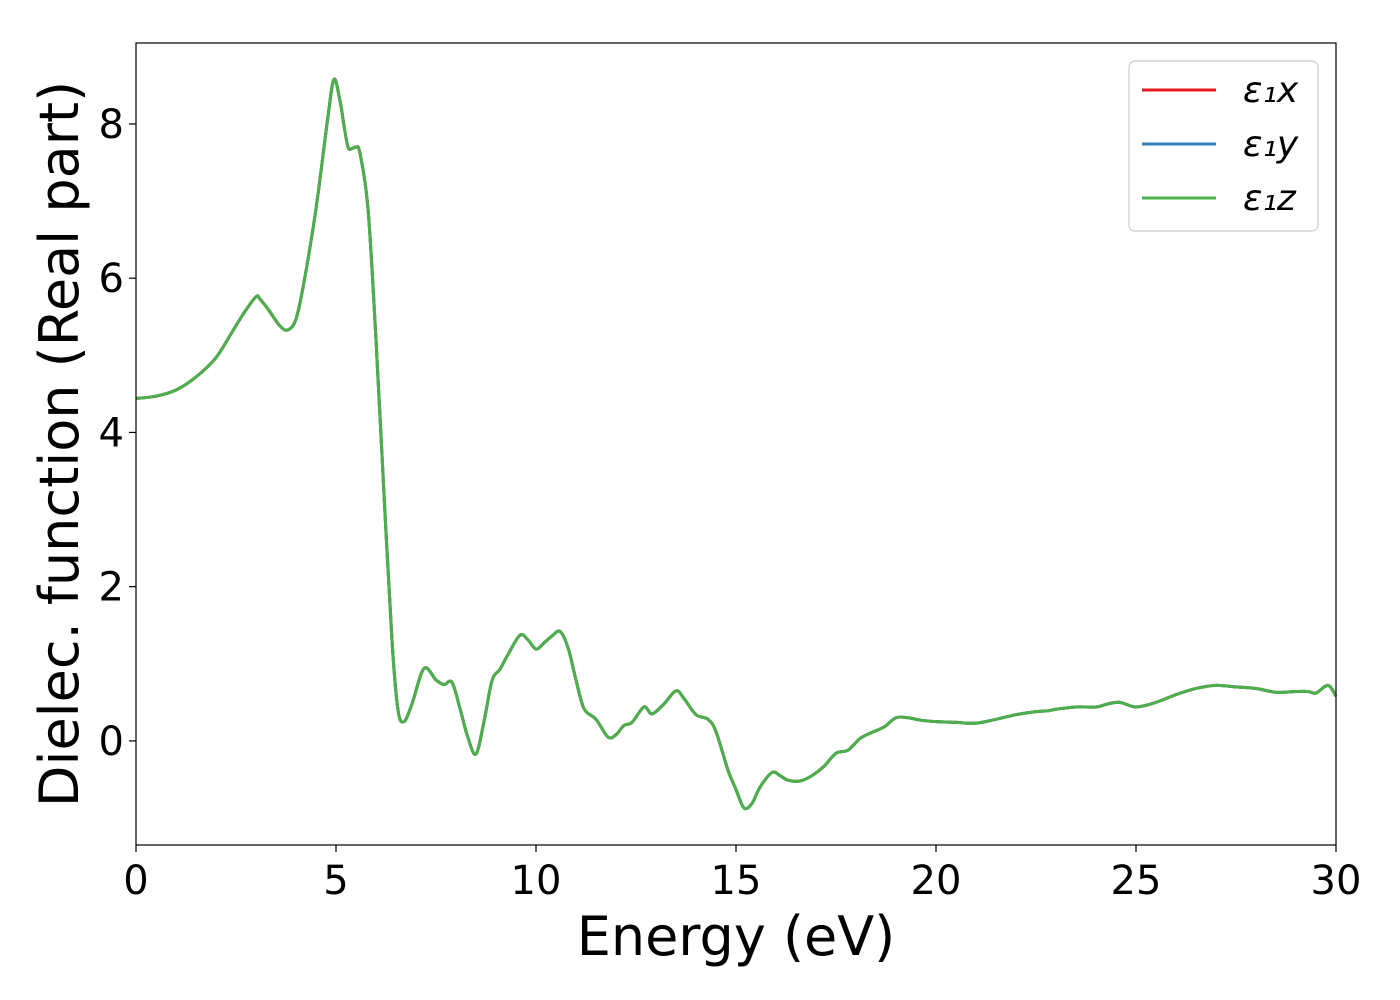  What do you see at coordinates (1271, 90) in the screenshot?
I see `legend-label-1: ε₁x` at bounding box center [1271, 90].